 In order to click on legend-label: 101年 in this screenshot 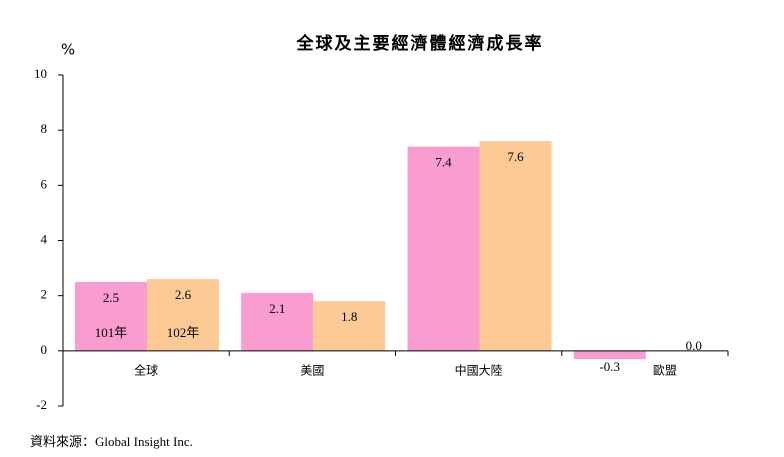, I will do `click(111, 332)`.